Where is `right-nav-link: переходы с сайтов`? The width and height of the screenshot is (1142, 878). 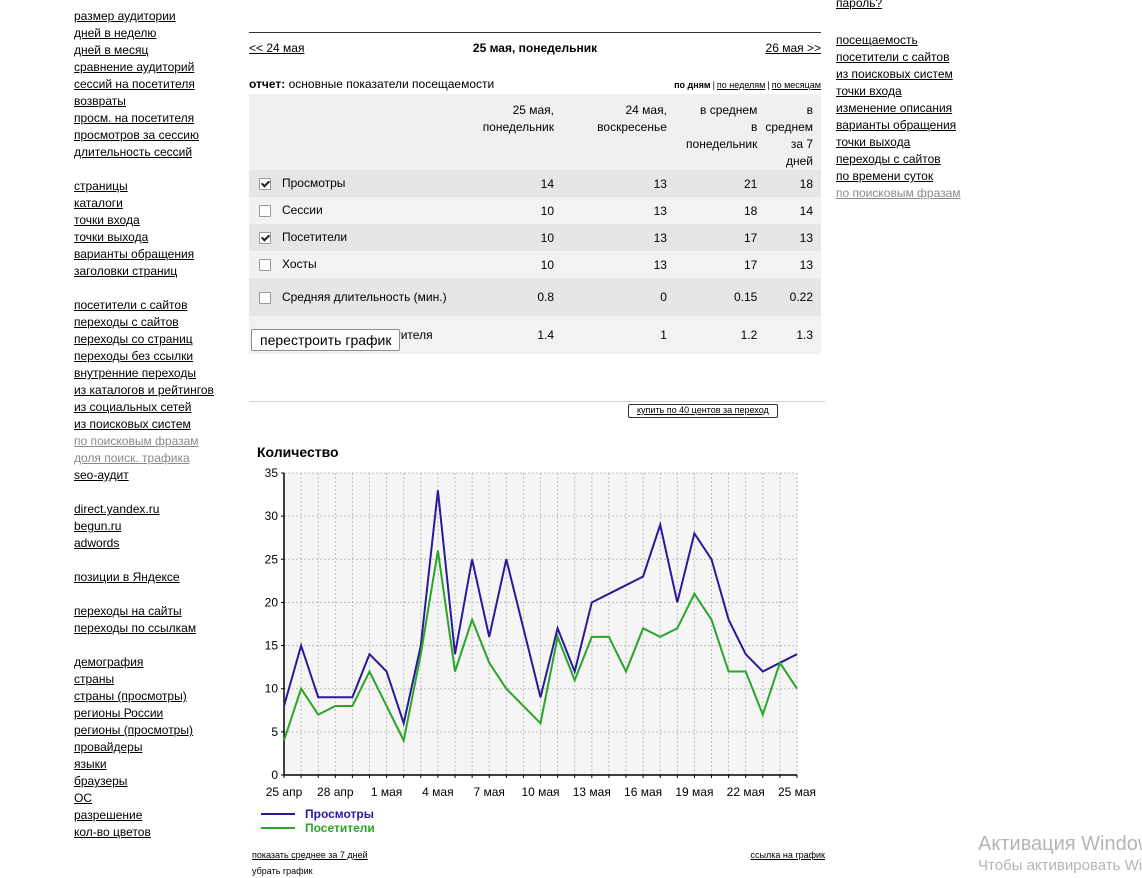 right-nav-link: переходы с сайтов is located at coordinates (888, 159).